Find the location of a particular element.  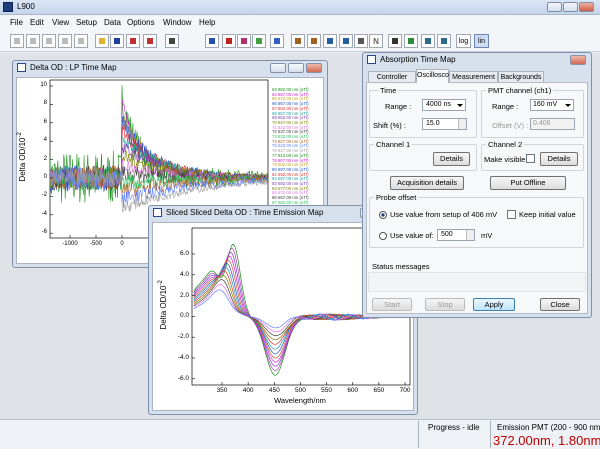

y-tick-label: 4 is located at coordinates (45, 140).